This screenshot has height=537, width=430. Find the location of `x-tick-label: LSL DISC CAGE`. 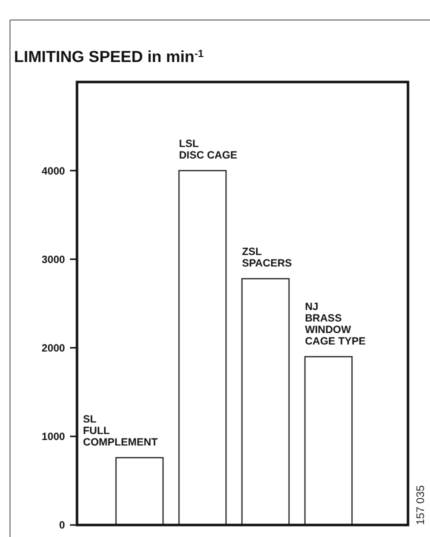

x-tick-label: LSL DISC CAGE is located at coordinates (208, 150).